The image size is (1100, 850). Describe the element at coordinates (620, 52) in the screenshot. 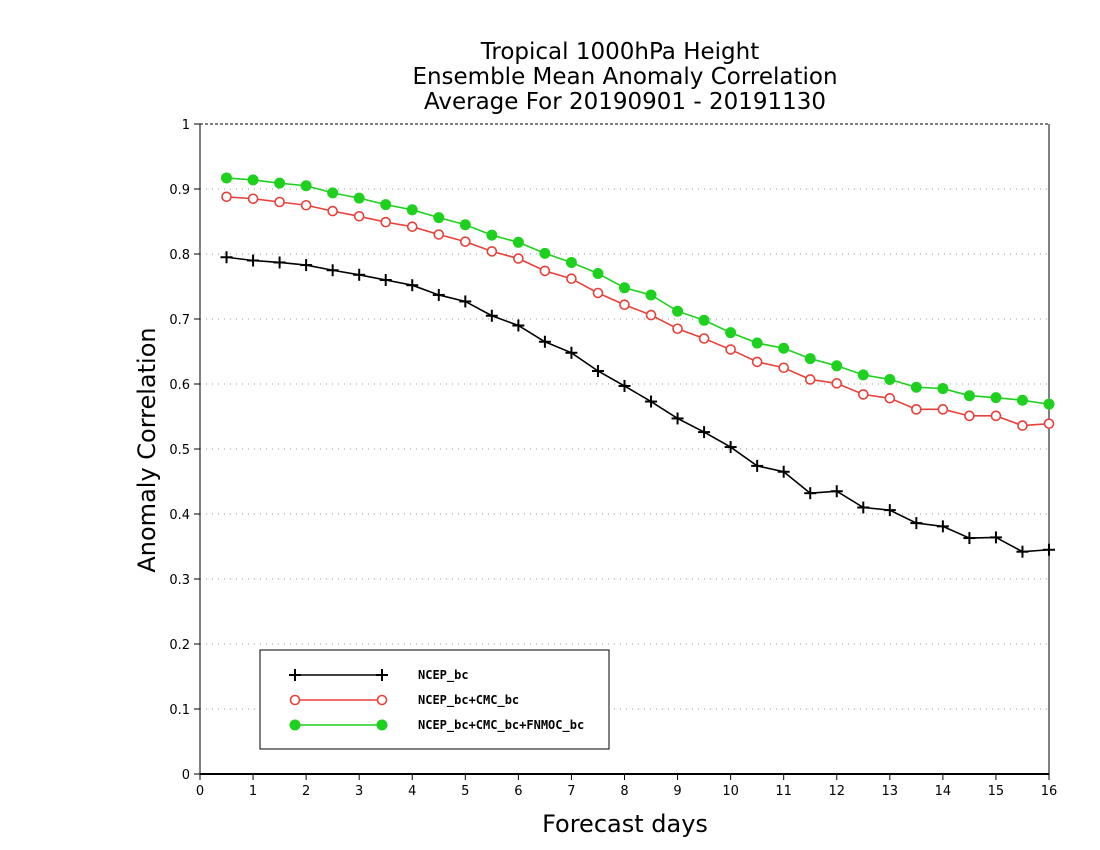

I see `chart-title: Tropical 1000hPa Height` at that location.